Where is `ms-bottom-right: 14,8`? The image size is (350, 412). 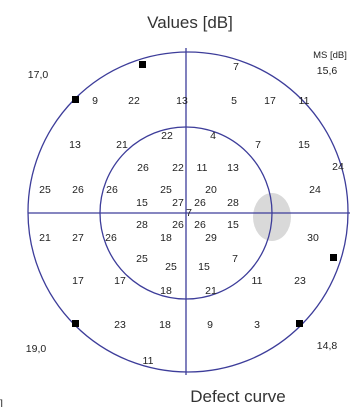 ms-bottom-right: 14,8 is located at coordinates (327, 346).